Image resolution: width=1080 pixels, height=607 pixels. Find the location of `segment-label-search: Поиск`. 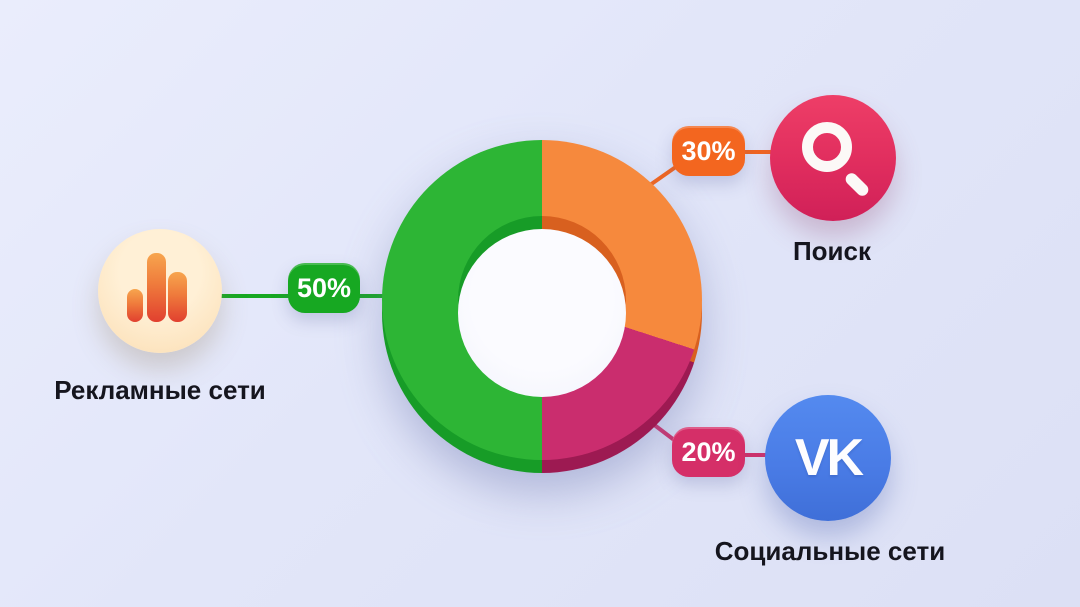

segment-label-search: Поиск is located at coordinates (832, 251).